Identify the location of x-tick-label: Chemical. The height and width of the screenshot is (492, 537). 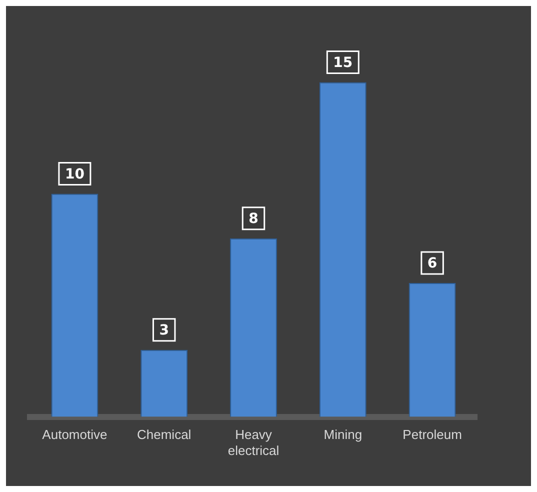
(164, 434).